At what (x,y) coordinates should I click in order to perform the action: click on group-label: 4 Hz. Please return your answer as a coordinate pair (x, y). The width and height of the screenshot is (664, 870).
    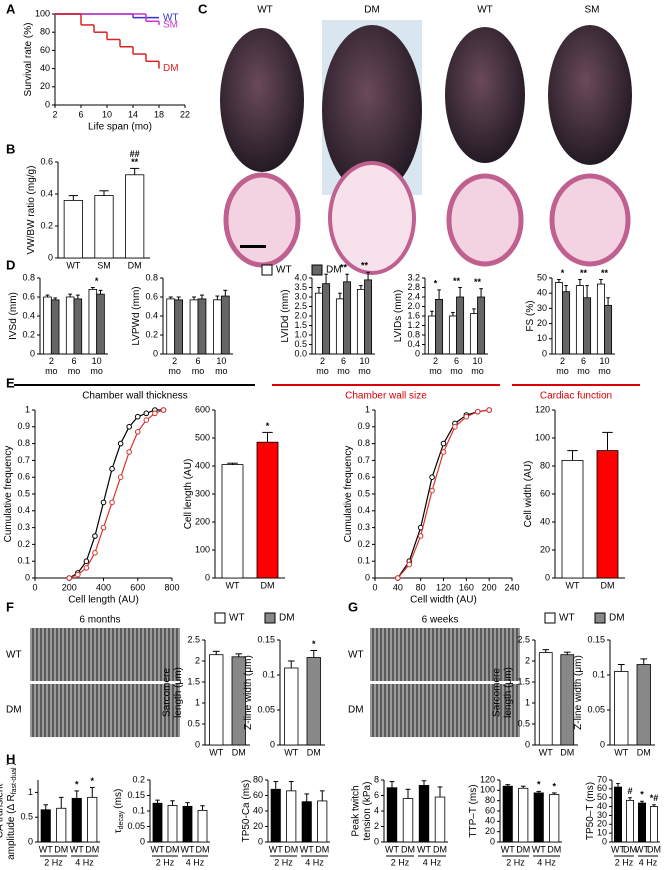
    Looking at the image, I should click on (84, 862).